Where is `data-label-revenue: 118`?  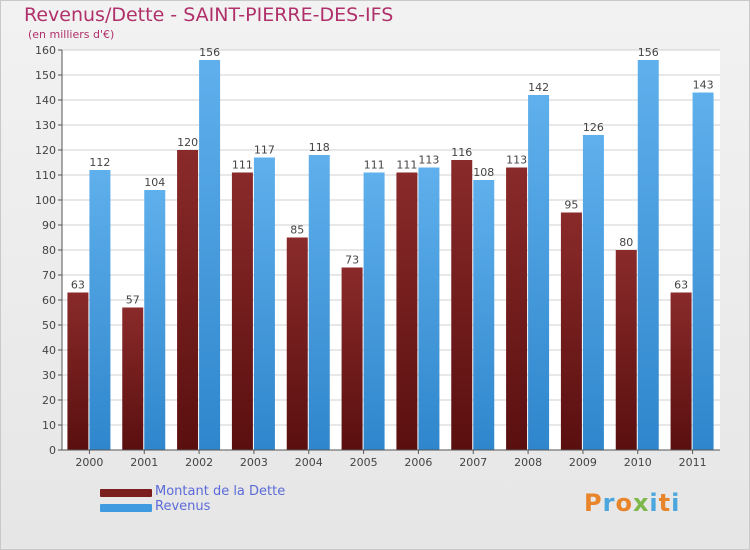 data-label-revenue: 118 is located at coordinates (319, 147).